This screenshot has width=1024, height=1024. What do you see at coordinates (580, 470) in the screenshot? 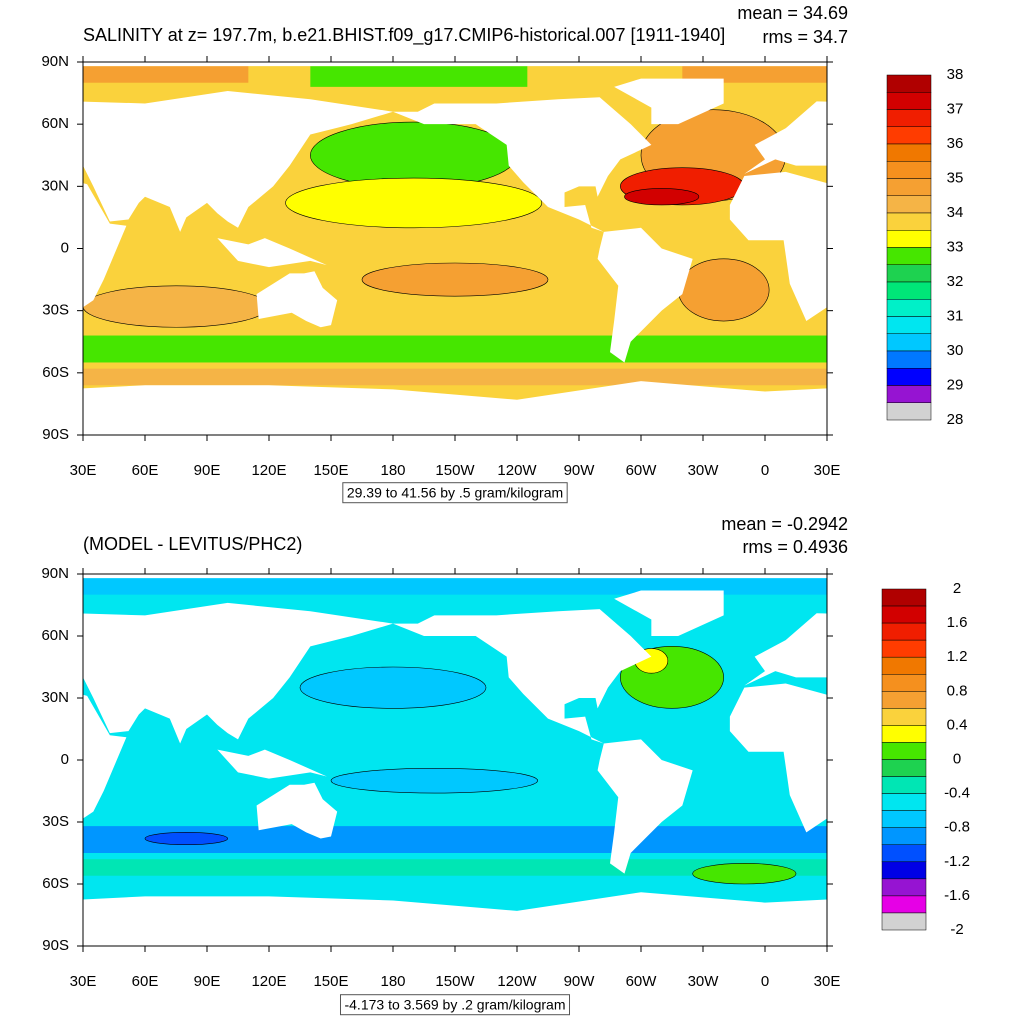
I see `x-tick-label: 90W` at bounding box center [580, 470].